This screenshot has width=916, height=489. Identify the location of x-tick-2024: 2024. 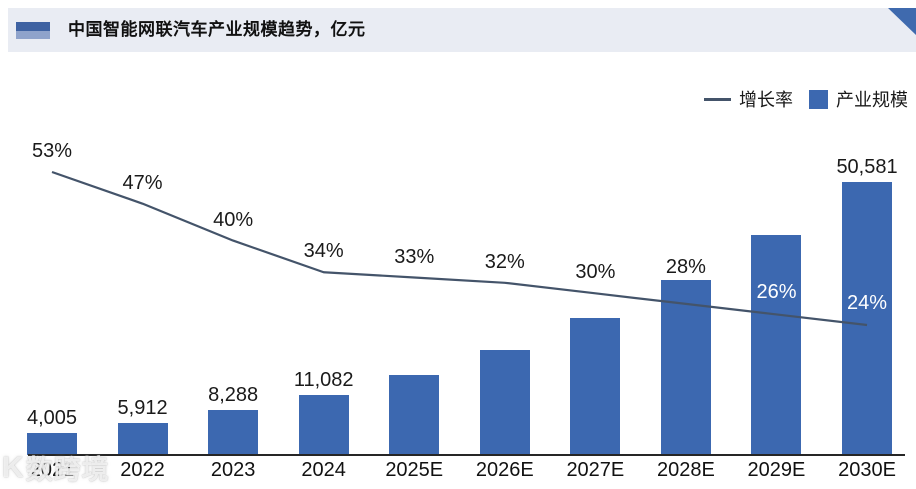
(323, 470).